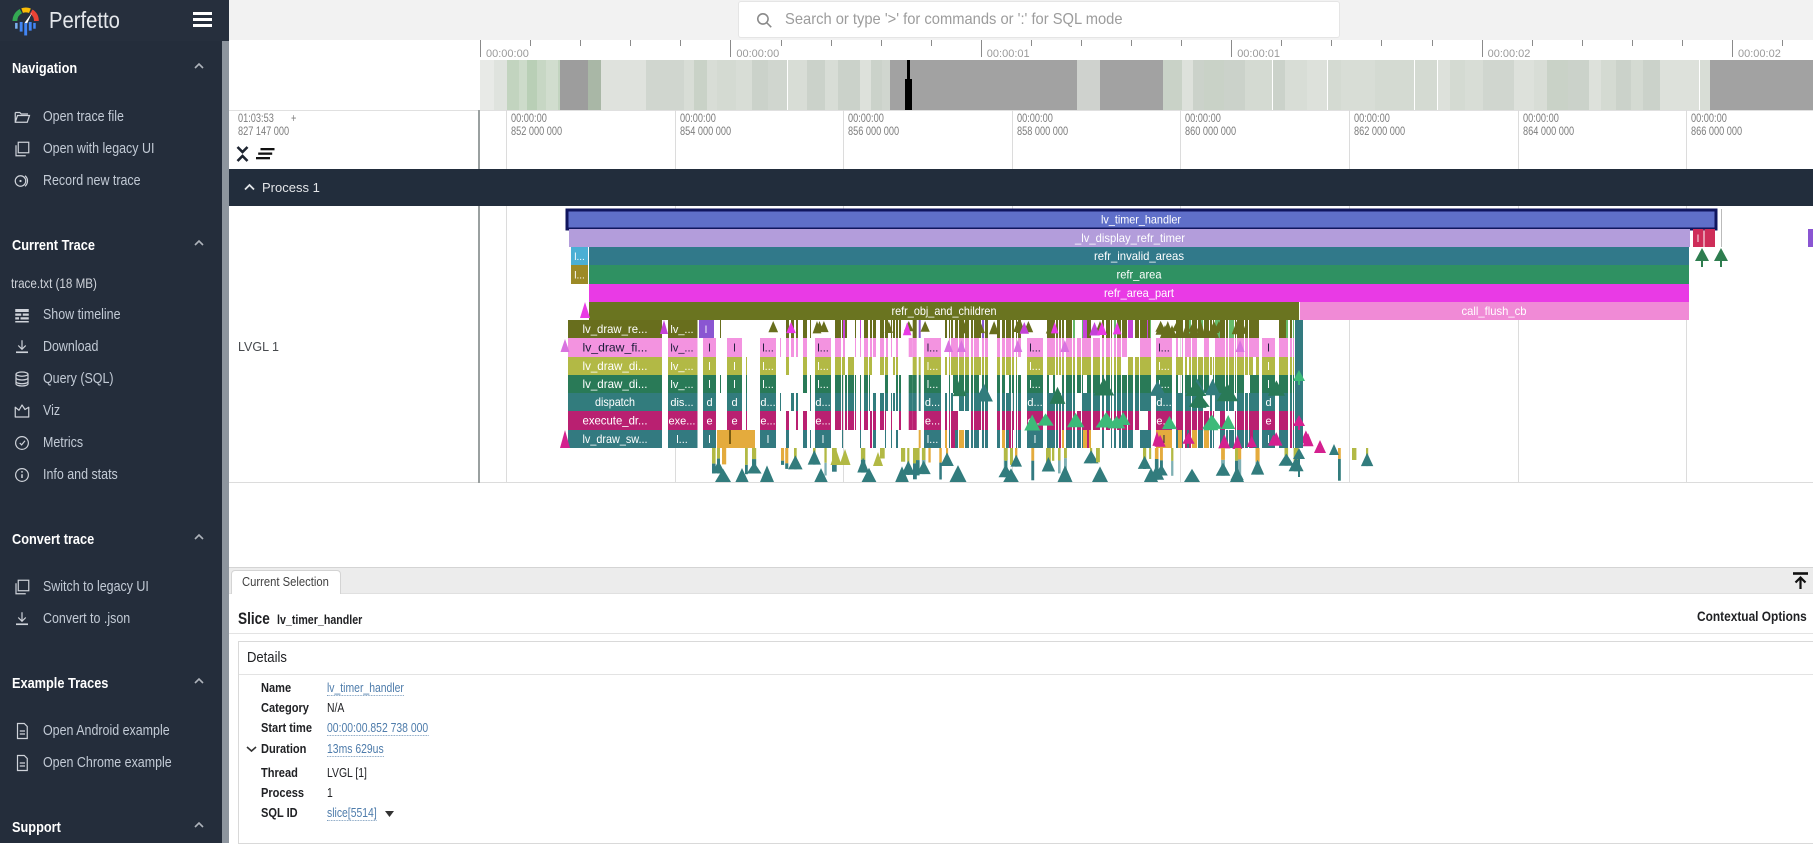 This screenshot has width=1813, height=844. I want to click on svg-text: refr_obj_and_children, so click(944, 311).